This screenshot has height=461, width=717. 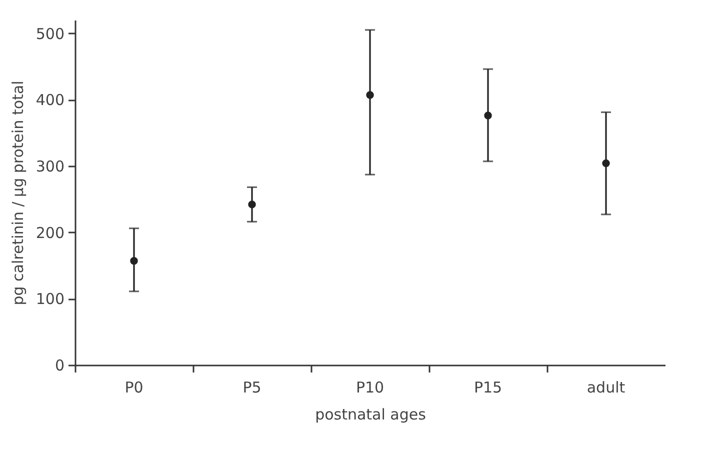 I want to click on y-tick-label: 300, so click(x=50, y=166).